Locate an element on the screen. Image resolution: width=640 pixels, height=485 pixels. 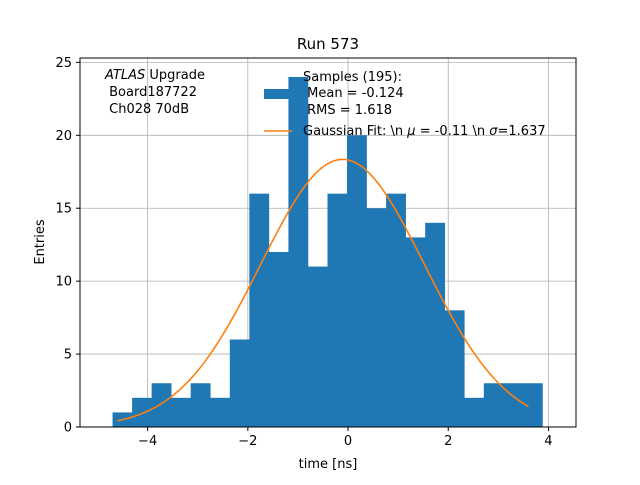
legend-histogram-line-1: Samples (195): is located at coordinates (352, 77).